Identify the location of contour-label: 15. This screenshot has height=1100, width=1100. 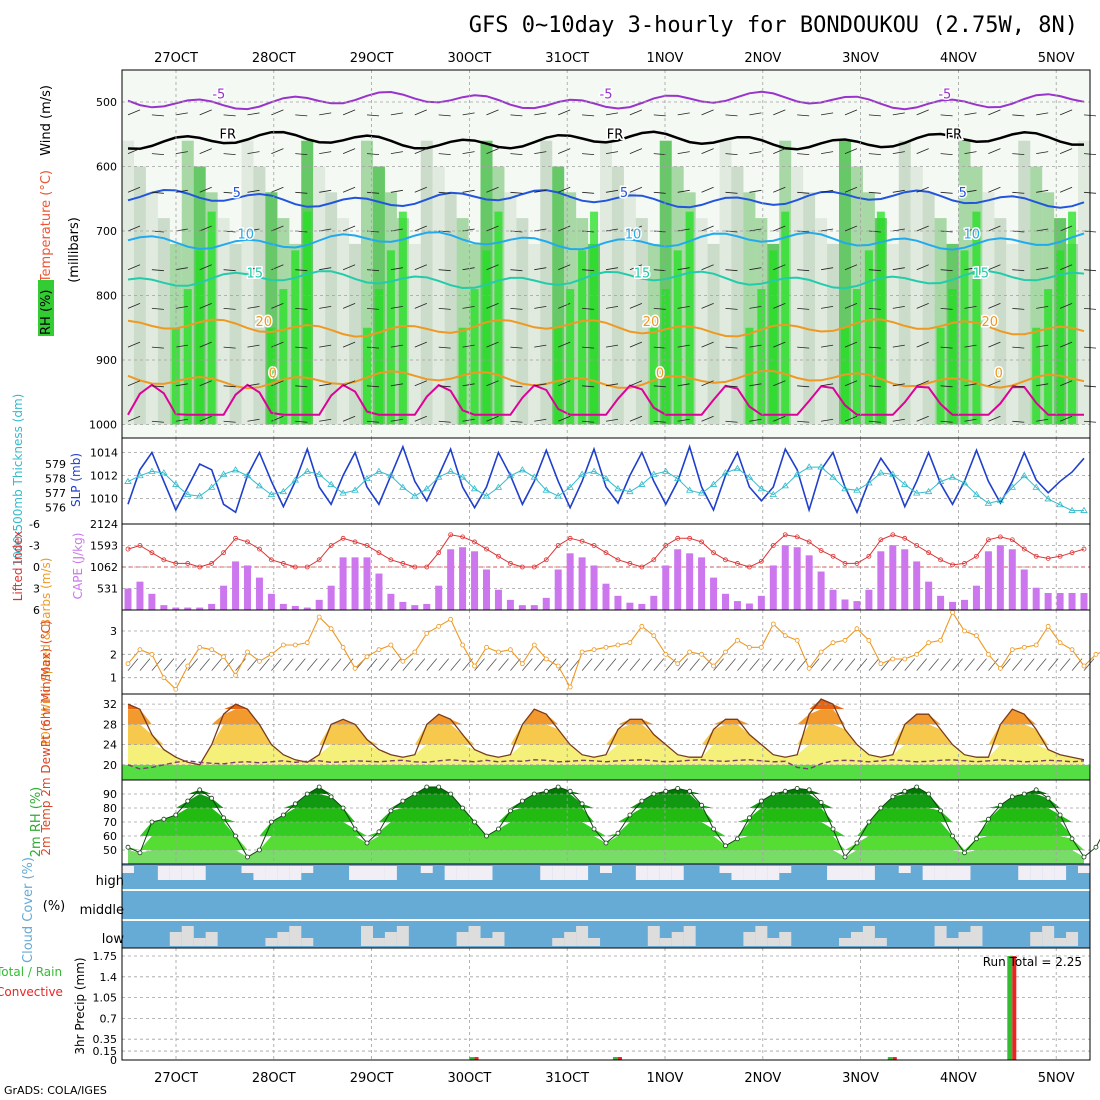
(255, 273).